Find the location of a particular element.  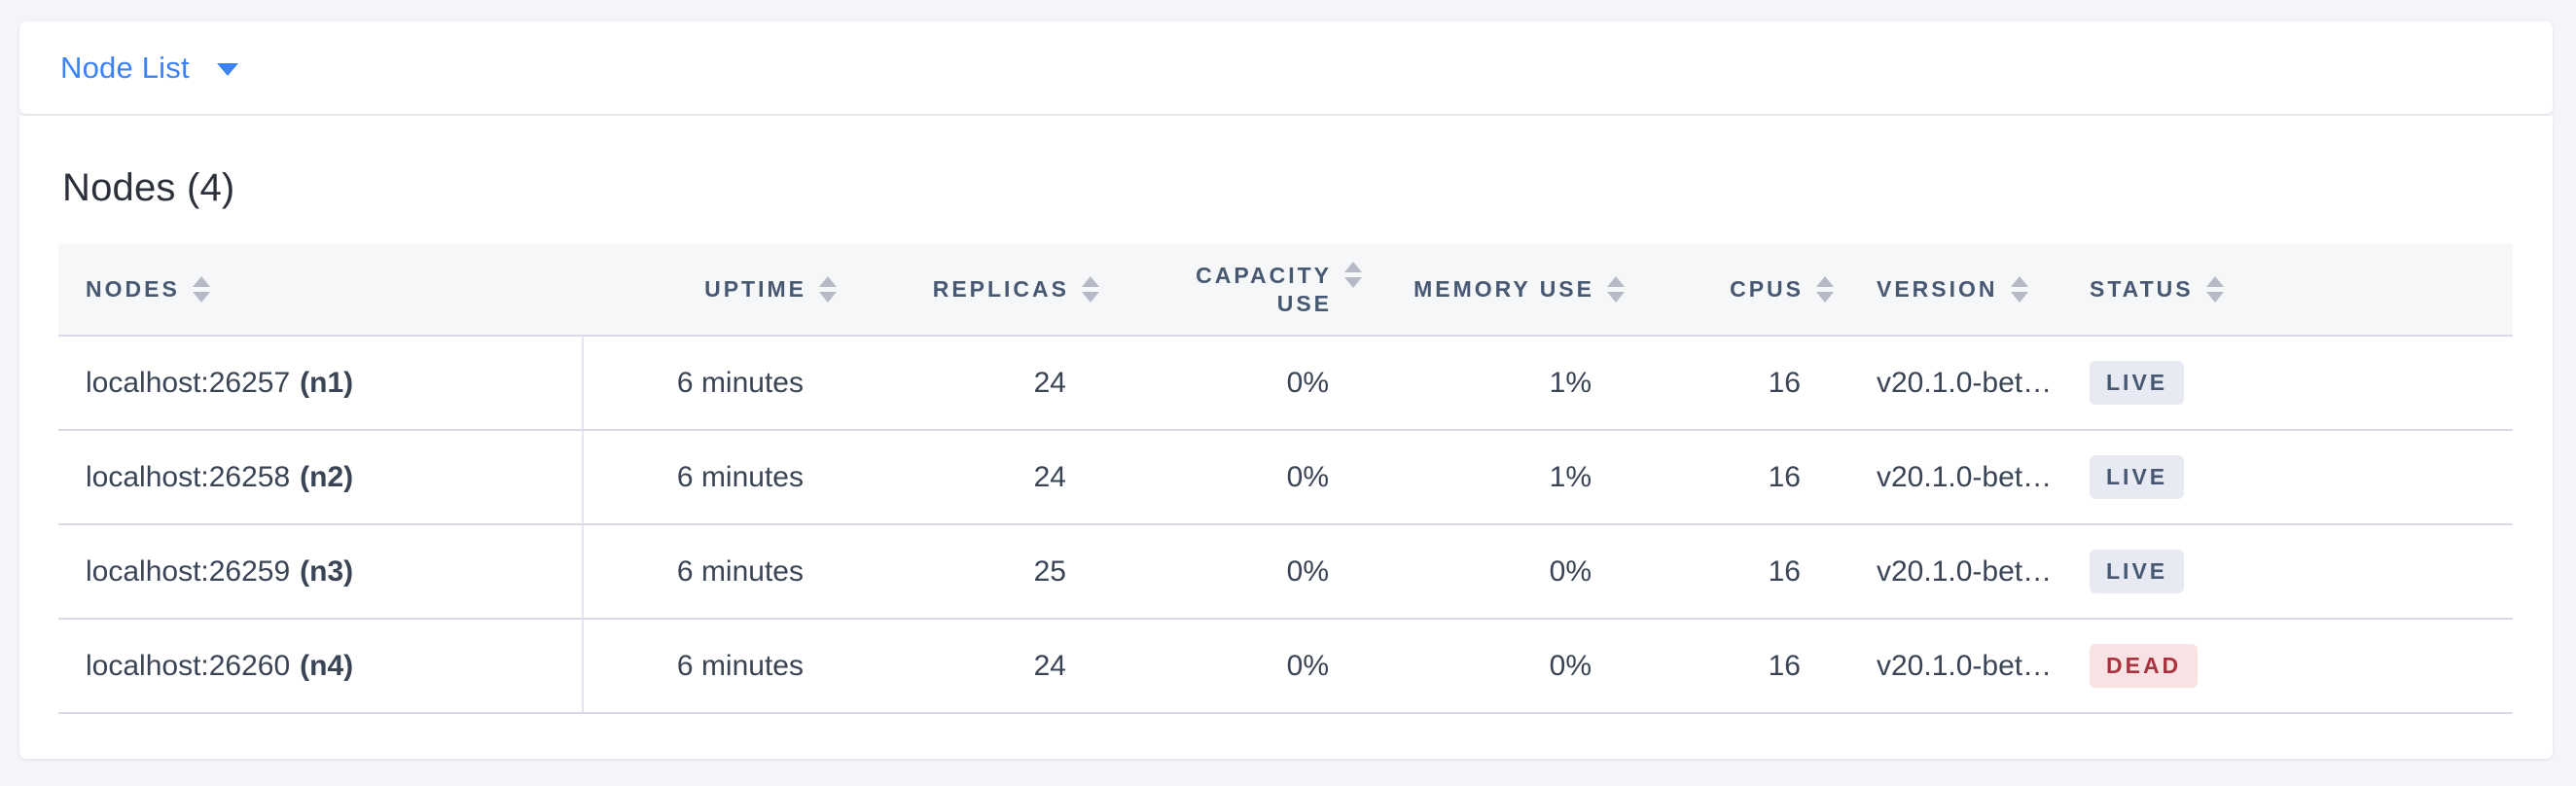

page-selector-bar: Node List is located at coordinates (1286, 67).